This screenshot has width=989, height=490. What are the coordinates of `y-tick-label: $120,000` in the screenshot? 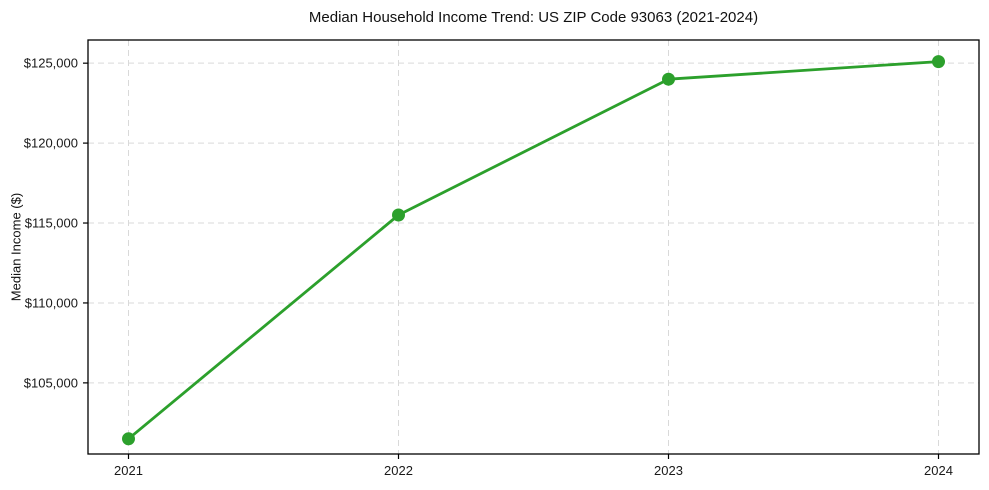 It's located at (51, 143).